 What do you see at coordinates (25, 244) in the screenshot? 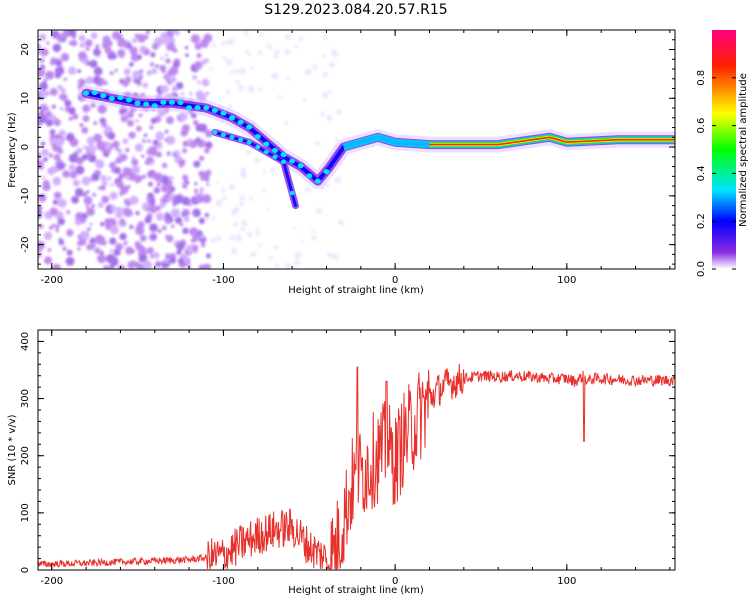
I see `y-tick-label: -20` at bounding box center [25, 244].